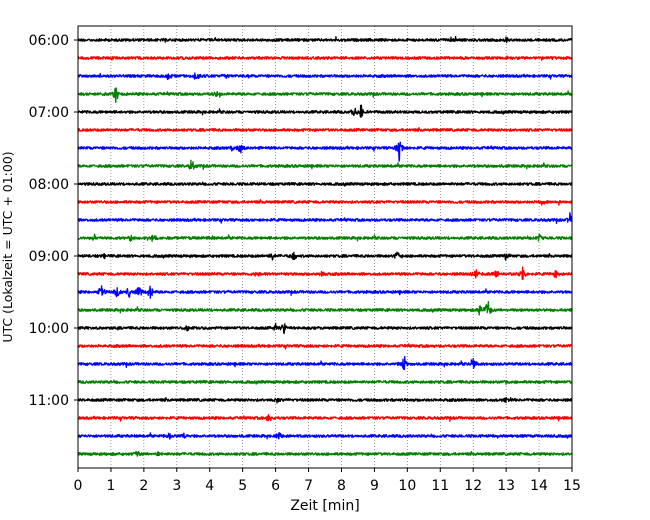 This screenshot has width=650, height=520. Describe the element at coordinates (407, 486) in the screenshot. I see `x-tick-label: 10` at that location.